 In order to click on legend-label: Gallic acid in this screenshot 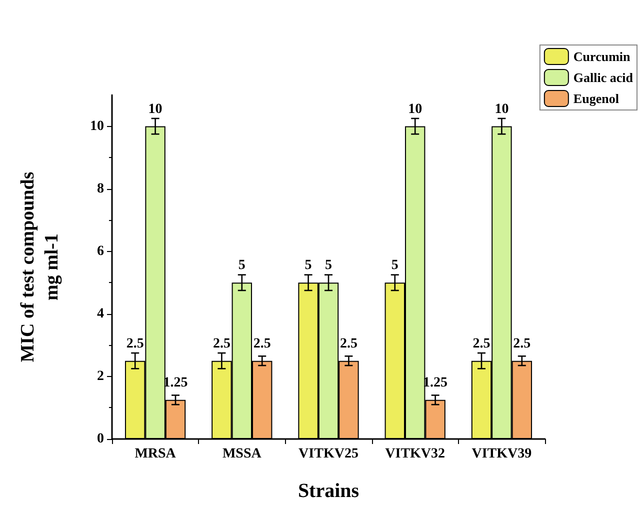, I will do `click(603, 77)`.